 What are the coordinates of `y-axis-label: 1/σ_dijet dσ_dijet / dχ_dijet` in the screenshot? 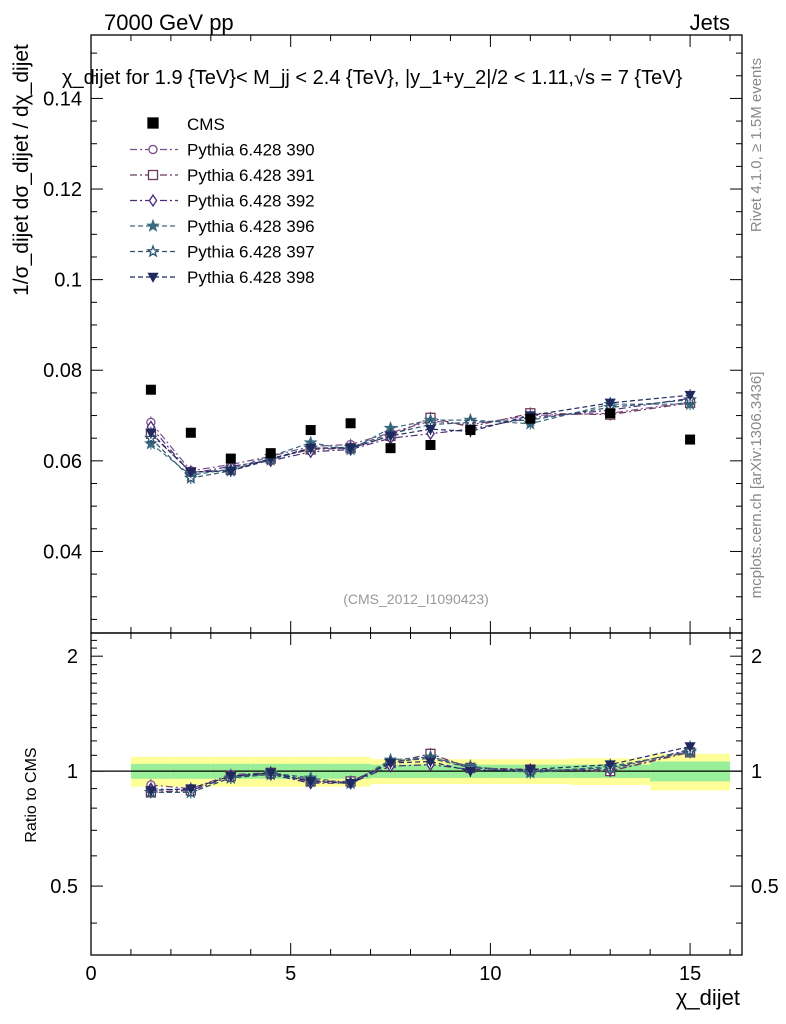 It's located at (21, 170).